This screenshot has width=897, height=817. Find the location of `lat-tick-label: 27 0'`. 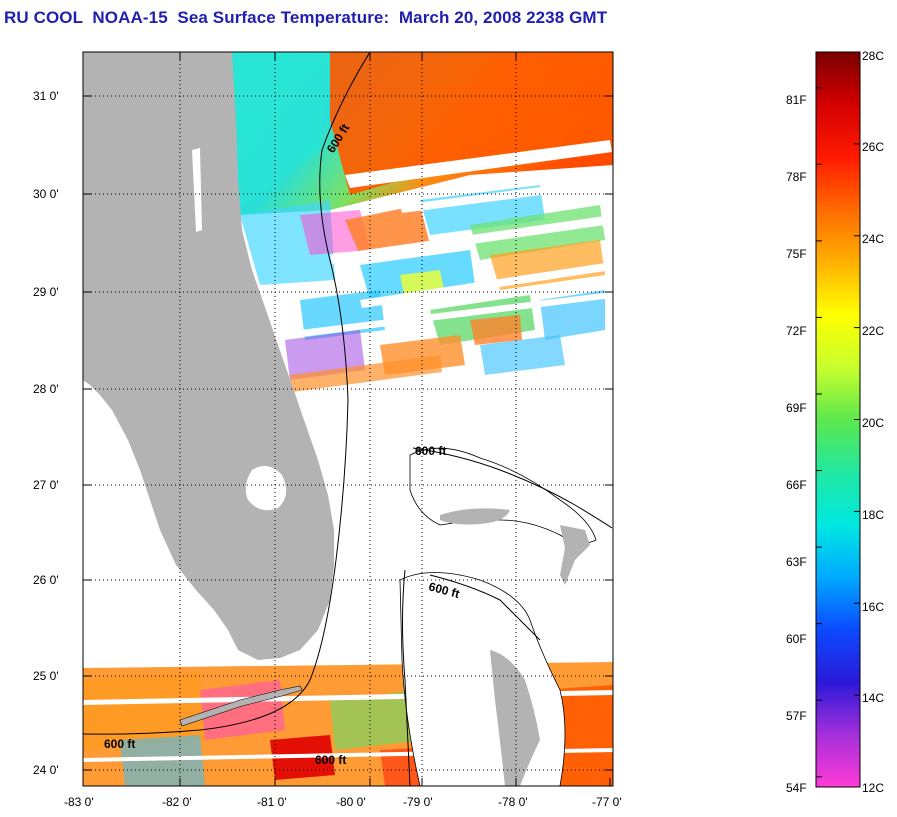

lat-tick-label: 27 0' is located at coordinates (46, 485).